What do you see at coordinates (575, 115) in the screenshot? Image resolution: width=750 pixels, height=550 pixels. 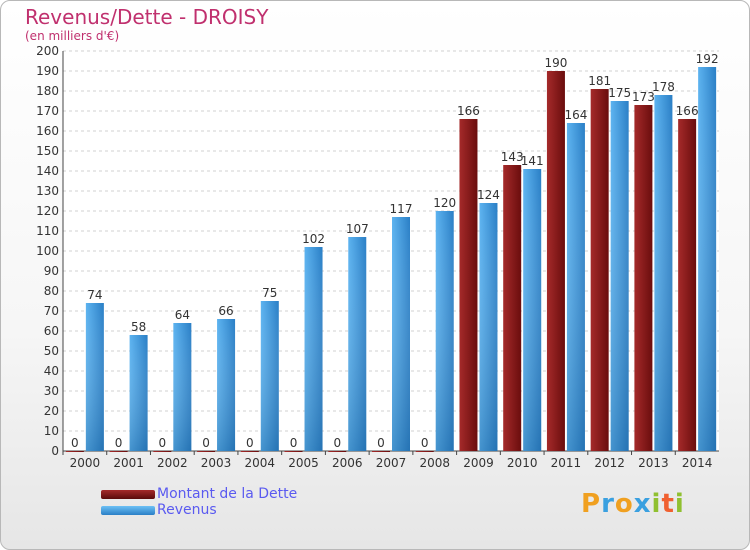 I see `data-label-revenue: 164` at bounding box center [575, 115].